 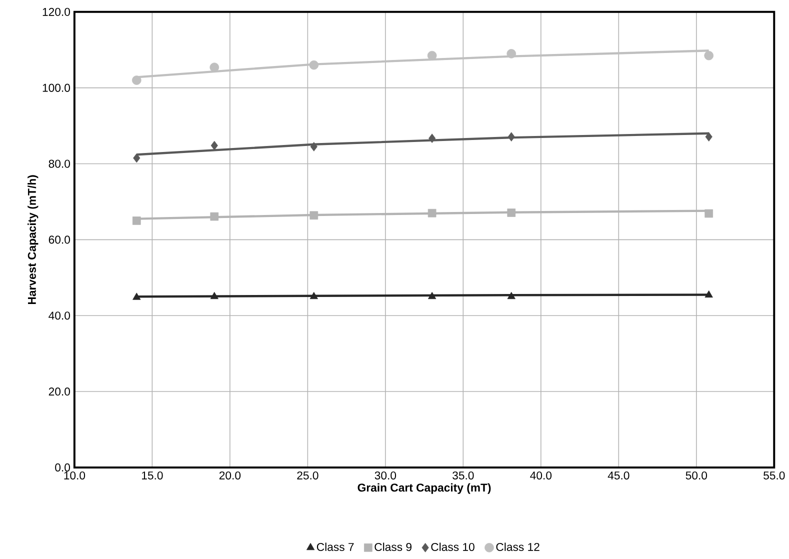 What do you see at coordinates (59, 392) in the screenshot?
I see `y-tick-label: 20.0` at bounding box center [59, 392].